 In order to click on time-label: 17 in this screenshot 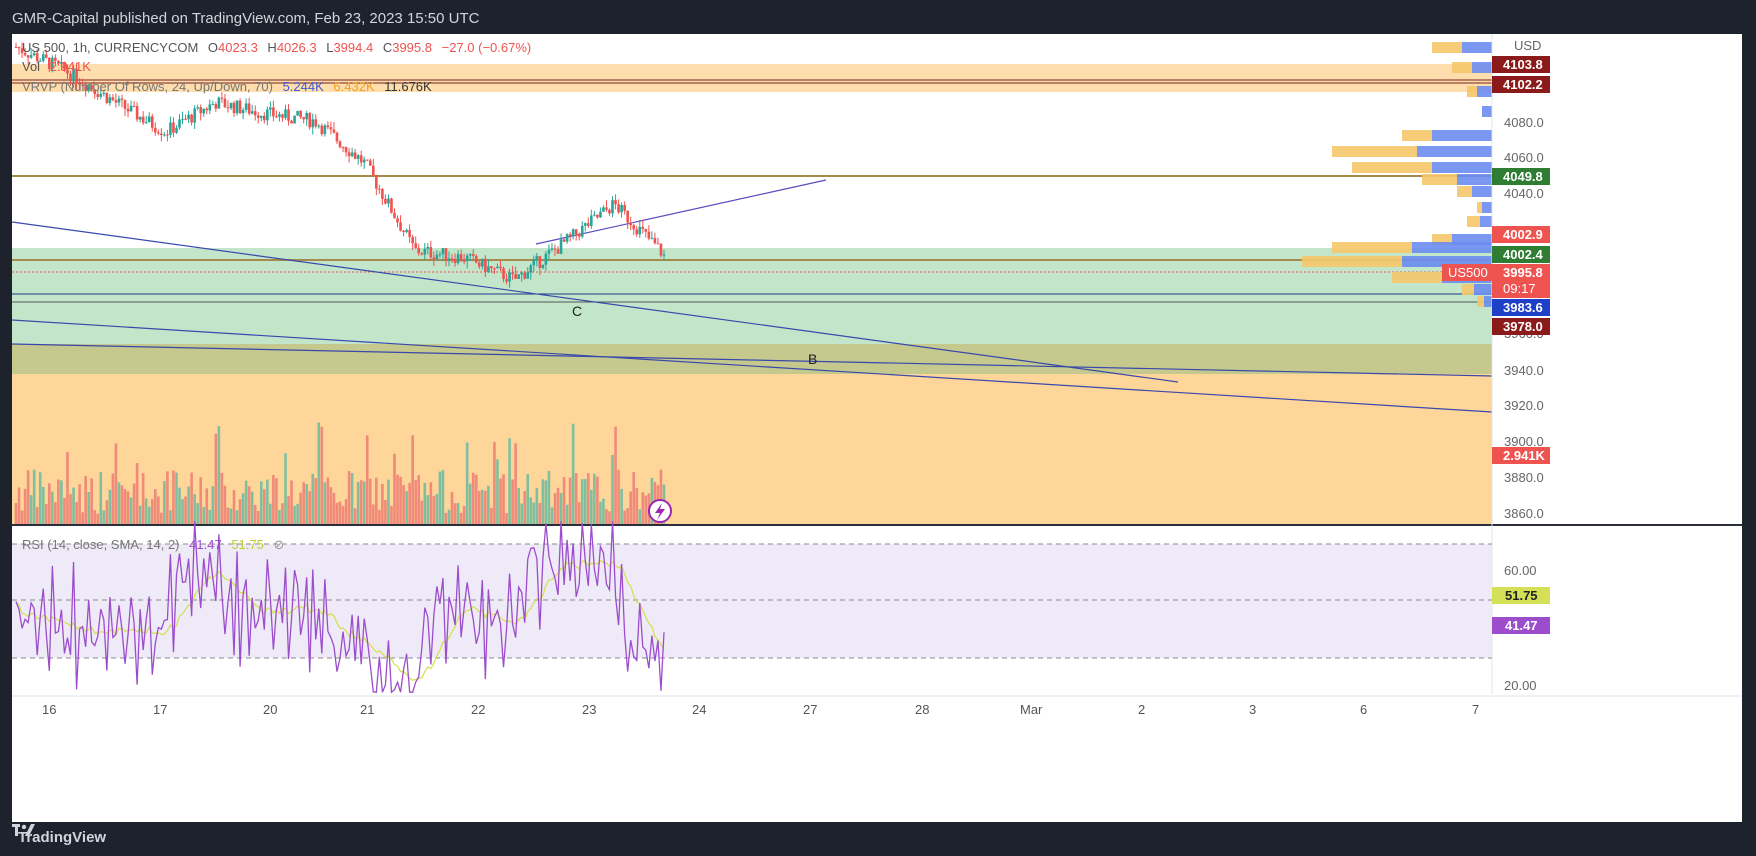, I will do `click(160, 709)`.